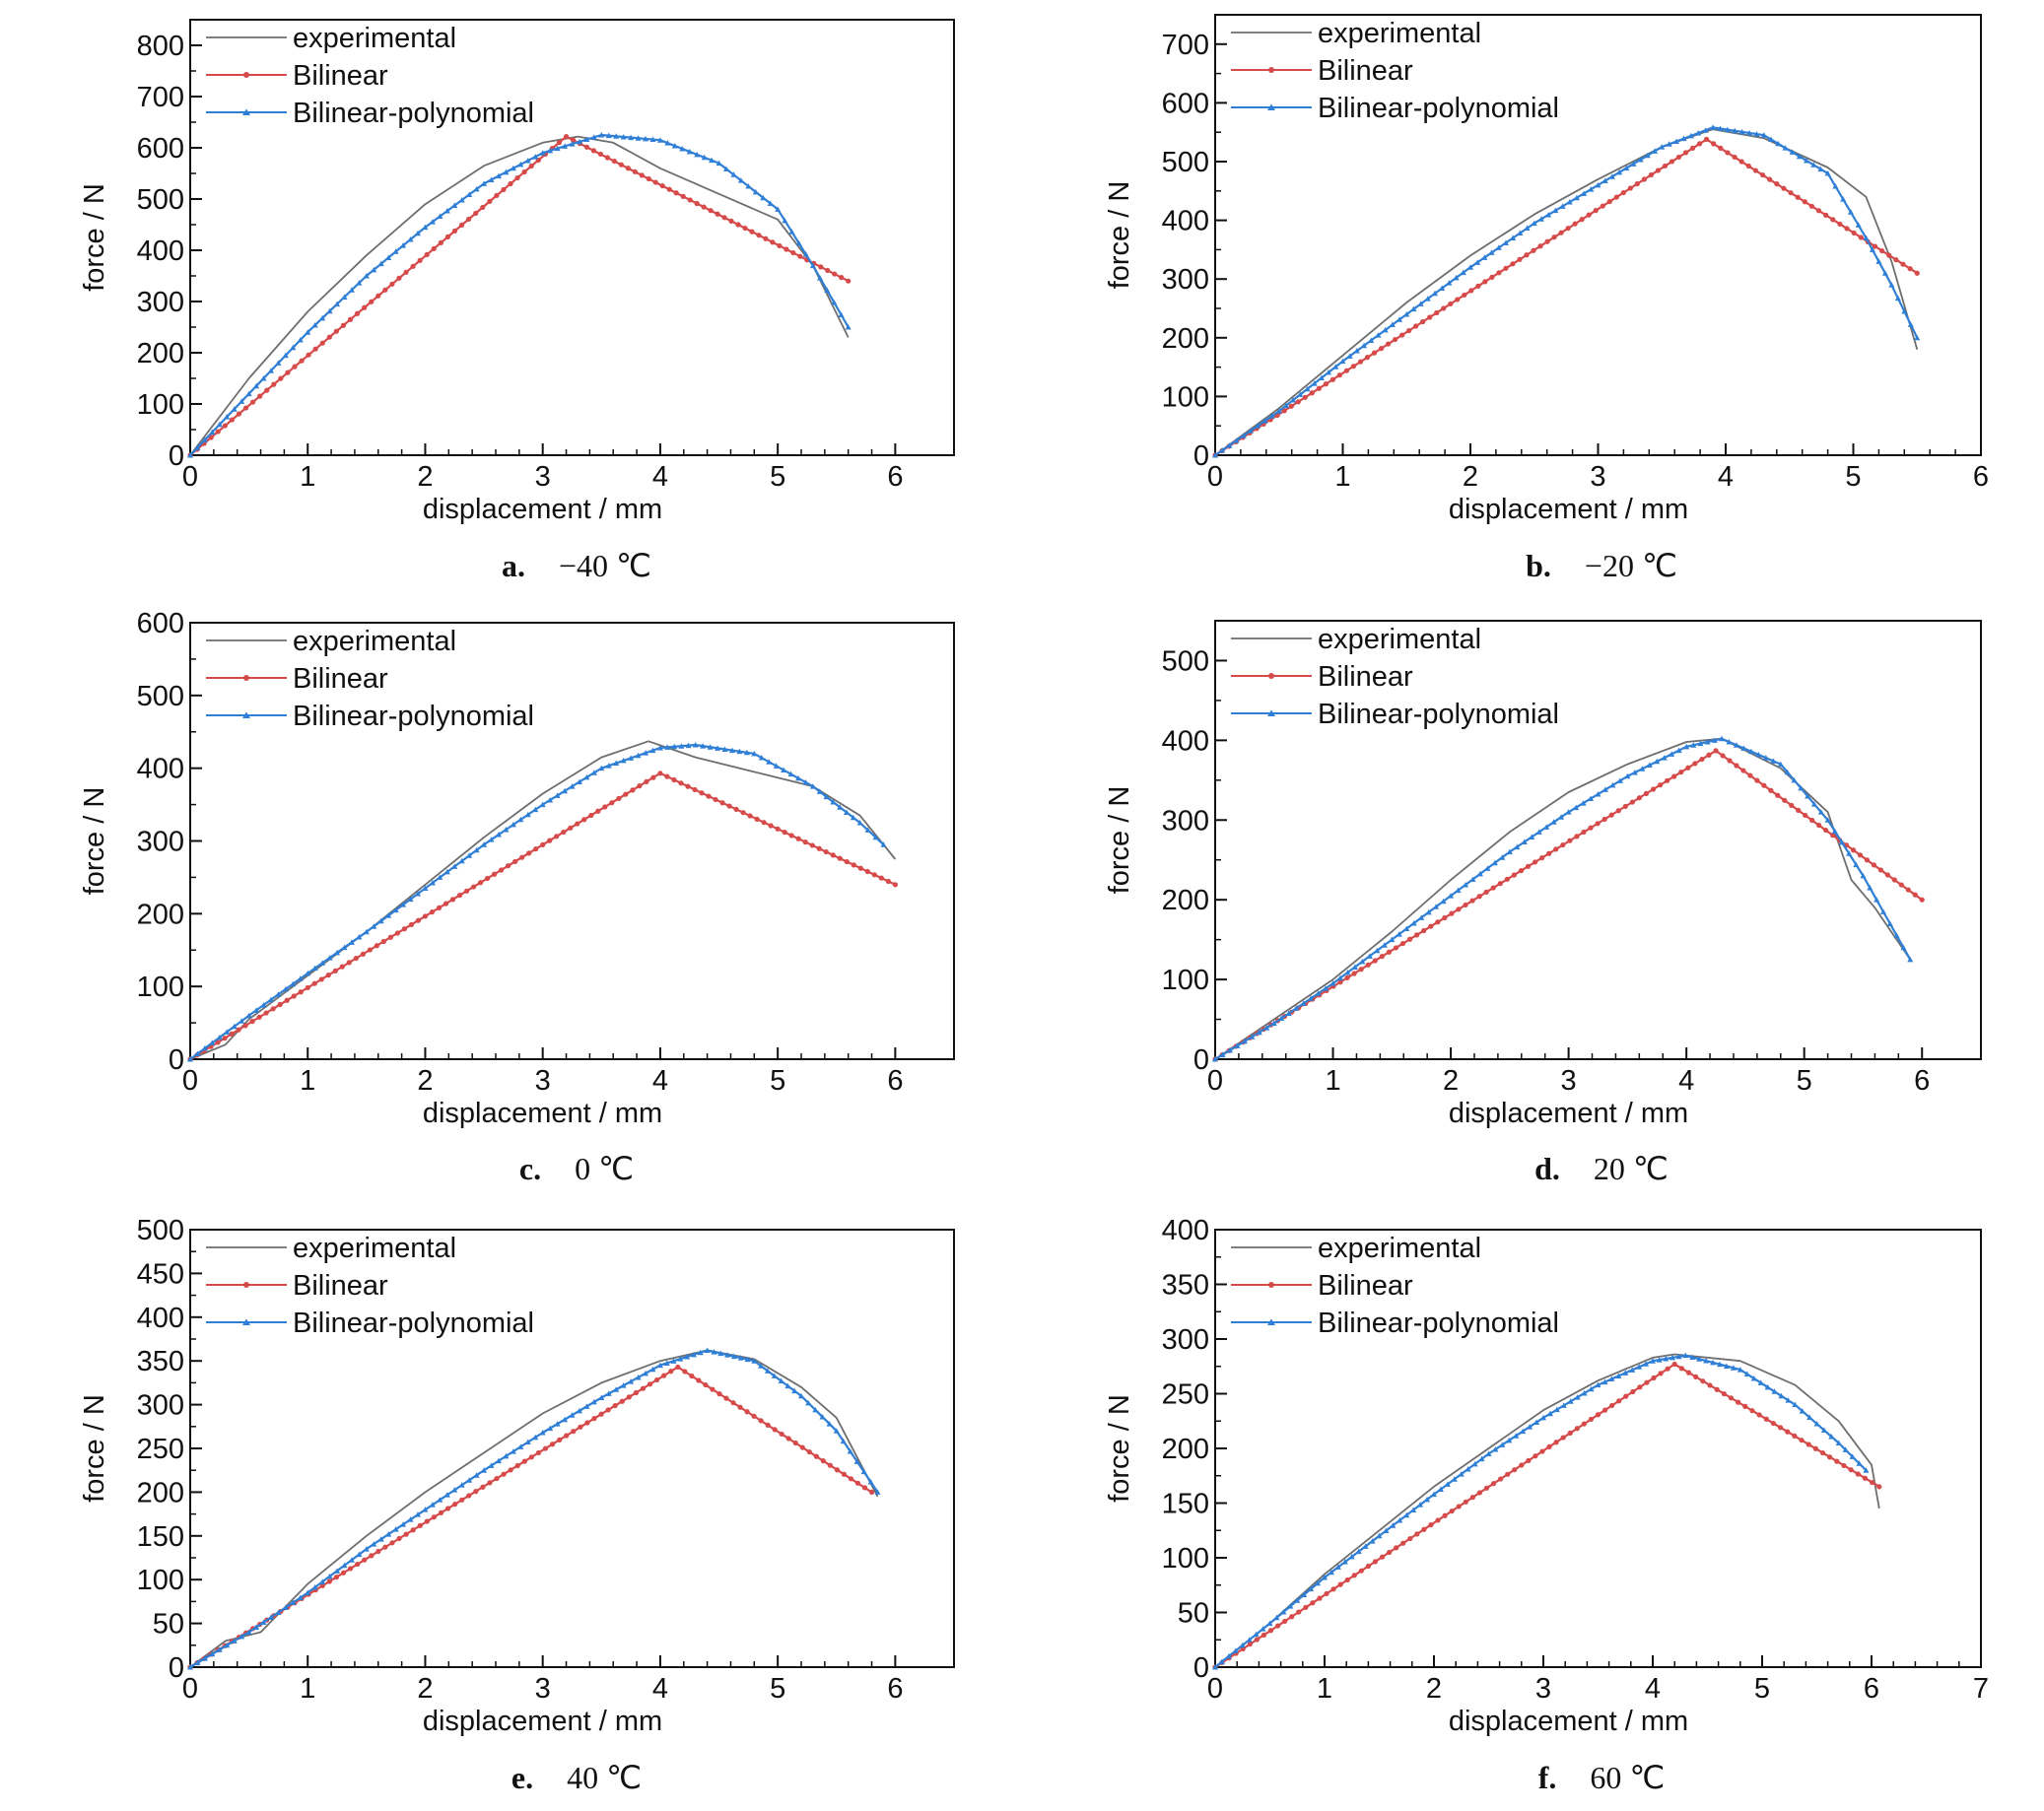 The height and width of the screenshot is (1811, 2044). What do you see at coordinates (160, 769) in the screenshot?
I see `y-tick-label: 400` at bounding box center [160, 769].